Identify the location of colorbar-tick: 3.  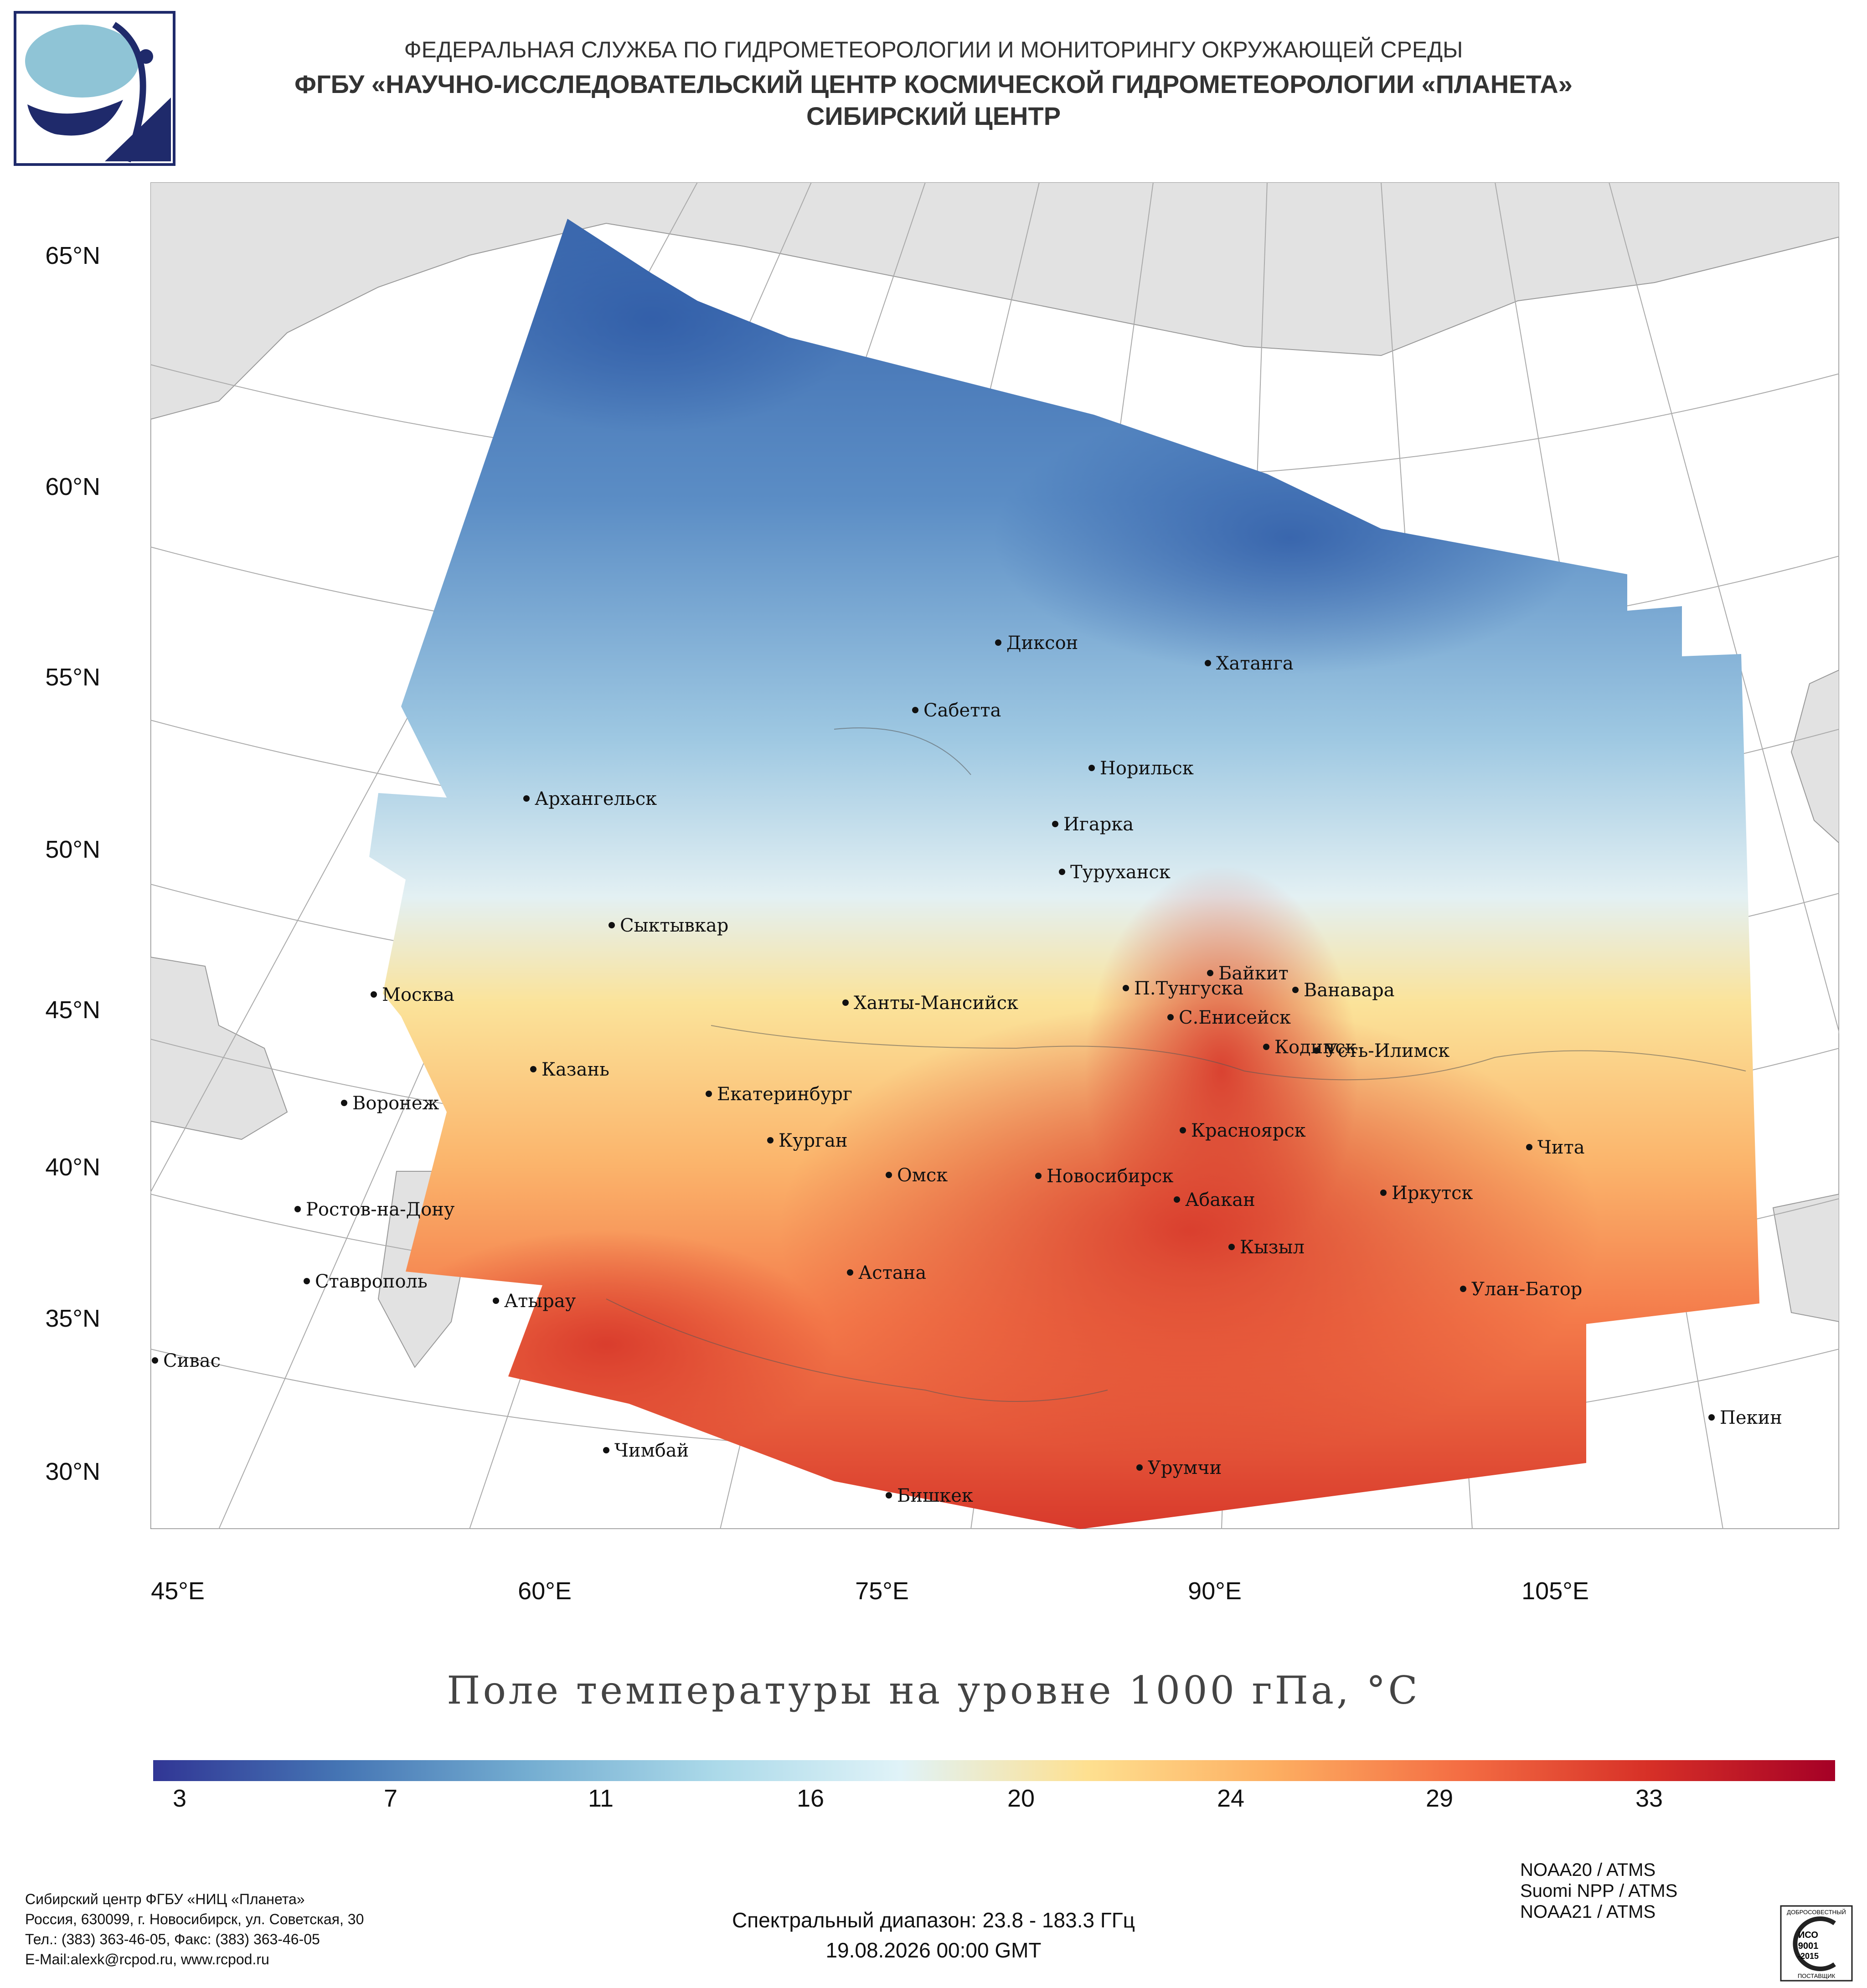
(179, 1799).